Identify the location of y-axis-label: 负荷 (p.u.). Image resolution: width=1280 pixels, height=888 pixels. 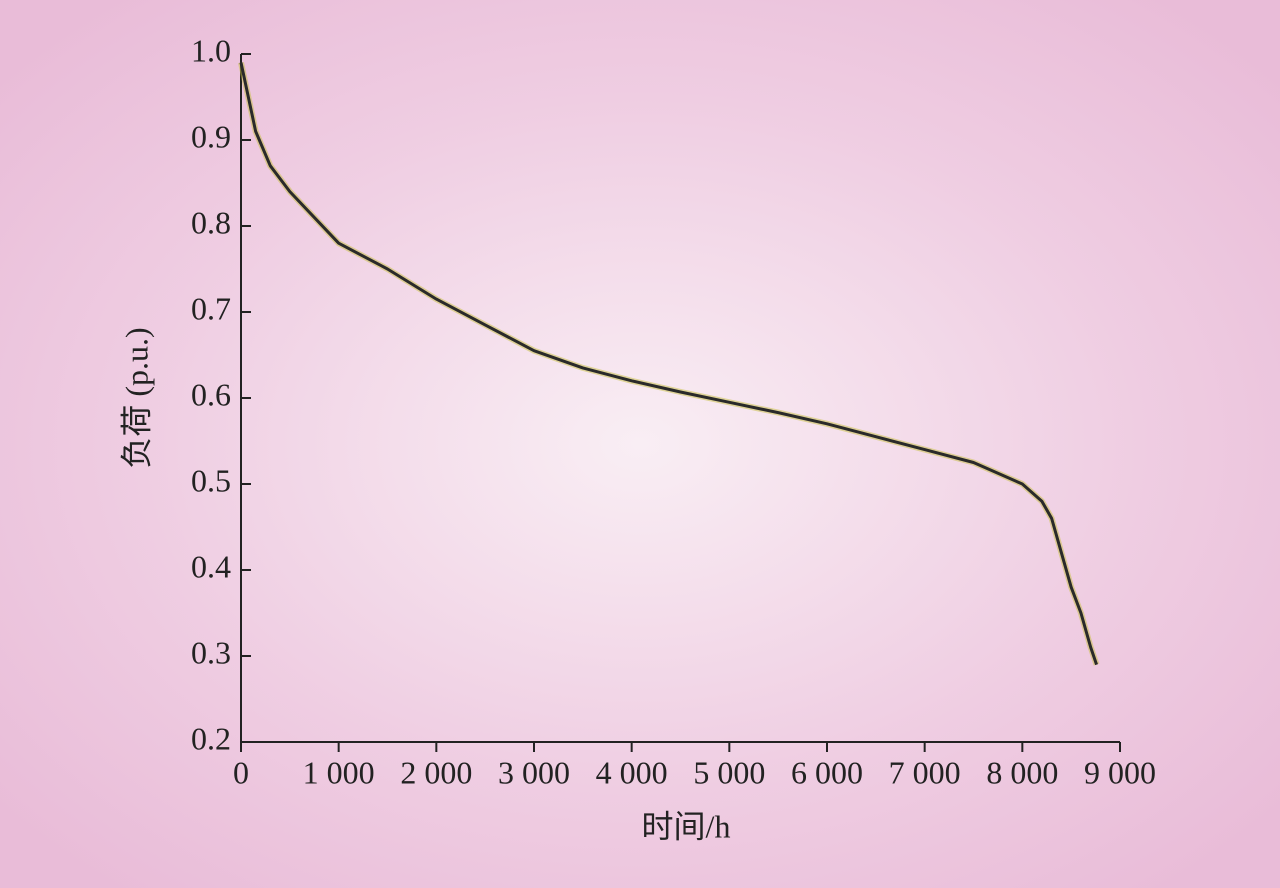
(136, 397).